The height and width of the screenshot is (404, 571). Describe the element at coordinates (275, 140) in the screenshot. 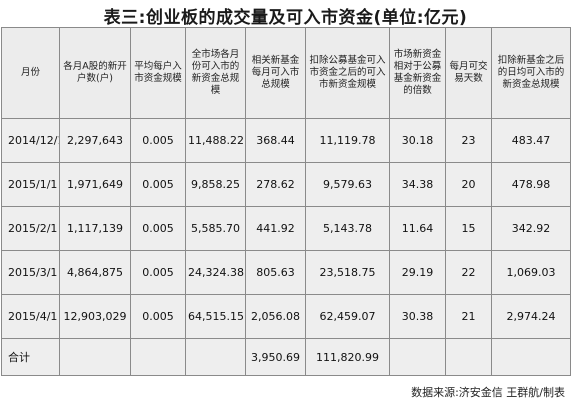

I see `cell-new-fund-scale: 368.44` at that location.